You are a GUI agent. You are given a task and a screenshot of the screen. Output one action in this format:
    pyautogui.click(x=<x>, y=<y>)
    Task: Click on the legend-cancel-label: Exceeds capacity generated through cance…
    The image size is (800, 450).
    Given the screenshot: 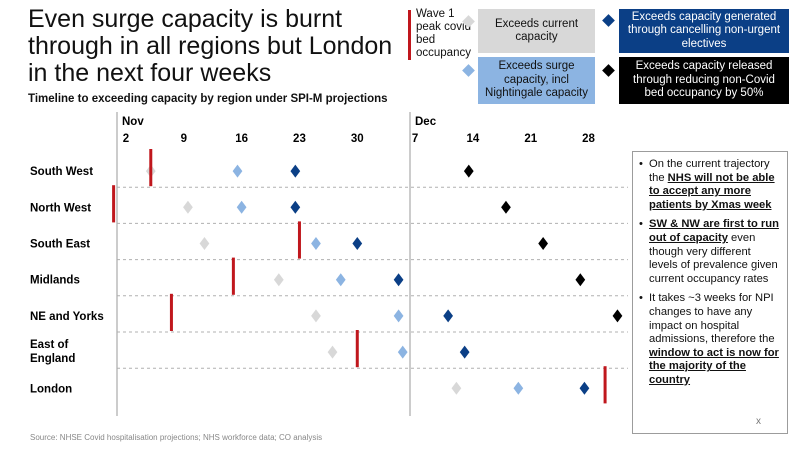 What is the action you would take?
    pyautogui.click(x=704, y=31)
    